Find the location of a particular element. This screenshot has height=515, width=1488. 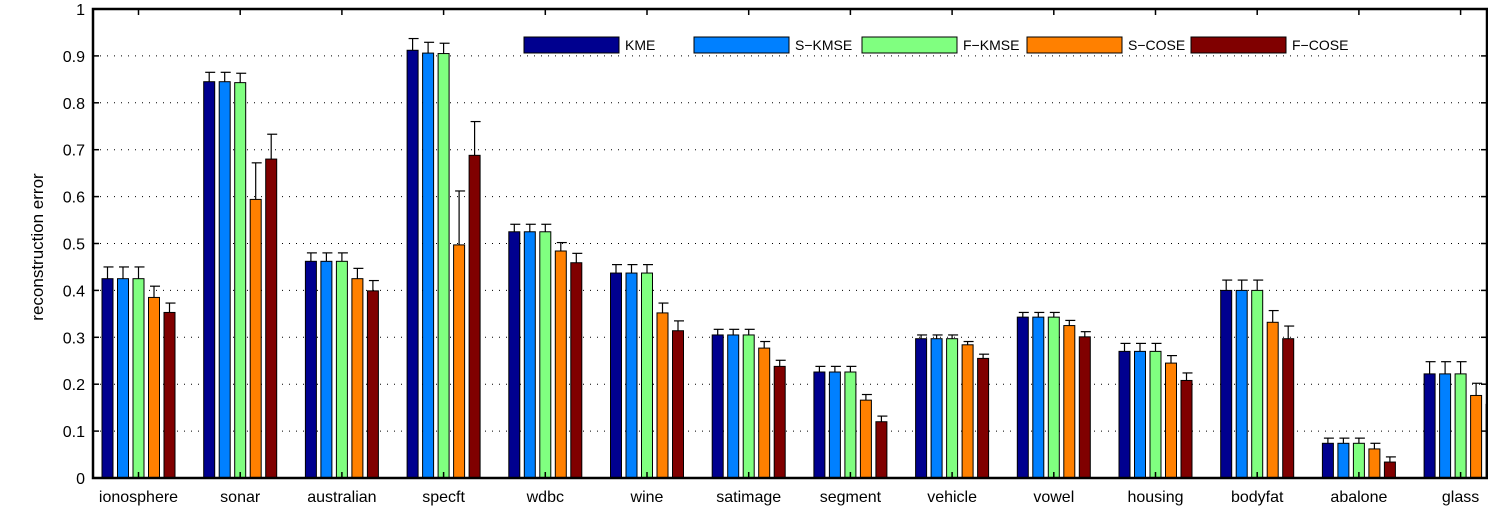

y-tick-label: 0.9 is located at coordinates (74, 57).